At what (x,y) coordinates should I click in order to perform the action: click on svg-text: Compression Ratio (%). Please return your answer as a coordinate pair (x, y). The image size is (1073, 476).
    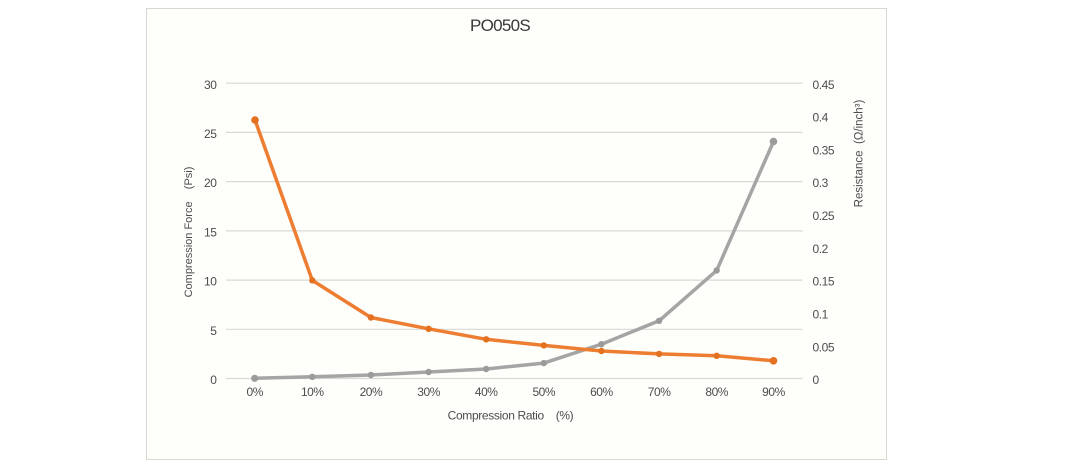
    Looking at the image, I should click on (511, 415).